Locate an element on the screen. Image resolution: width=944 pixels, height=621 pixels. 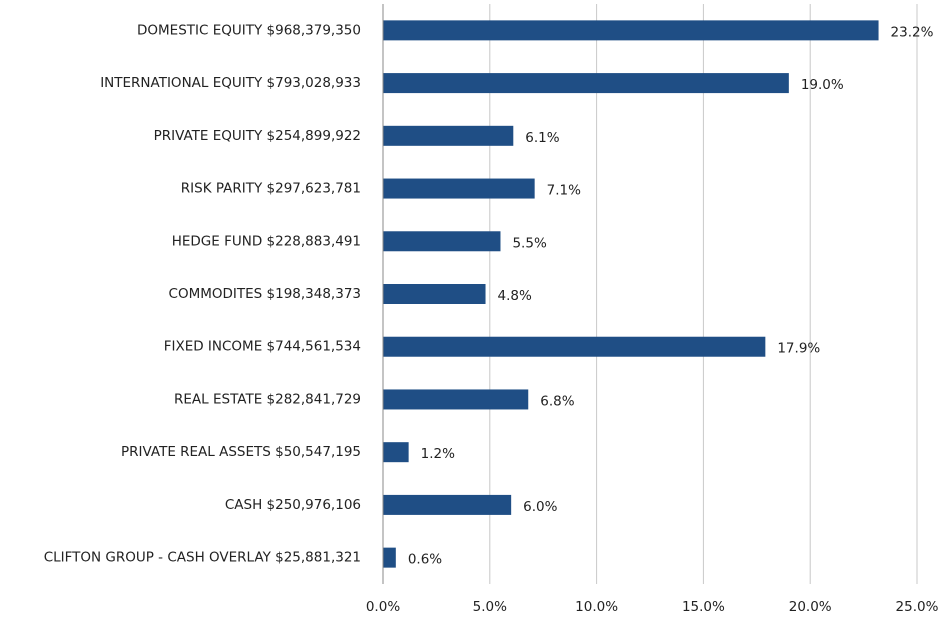
x-tick-label: 25.0% is located at coordinates (917, 607).